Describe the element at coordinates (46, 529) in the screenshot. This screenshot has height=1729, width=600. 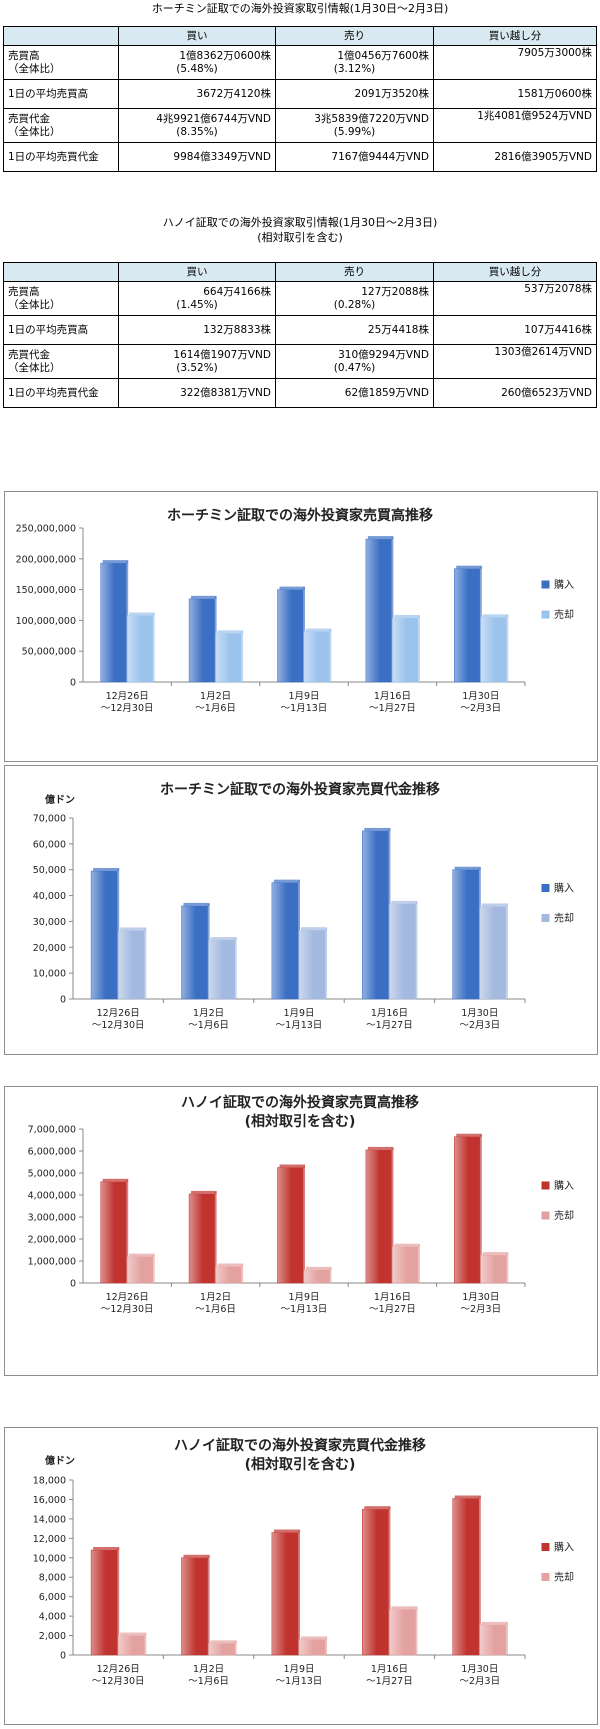
I see `y-tick-label: 250,000,000` at that location.